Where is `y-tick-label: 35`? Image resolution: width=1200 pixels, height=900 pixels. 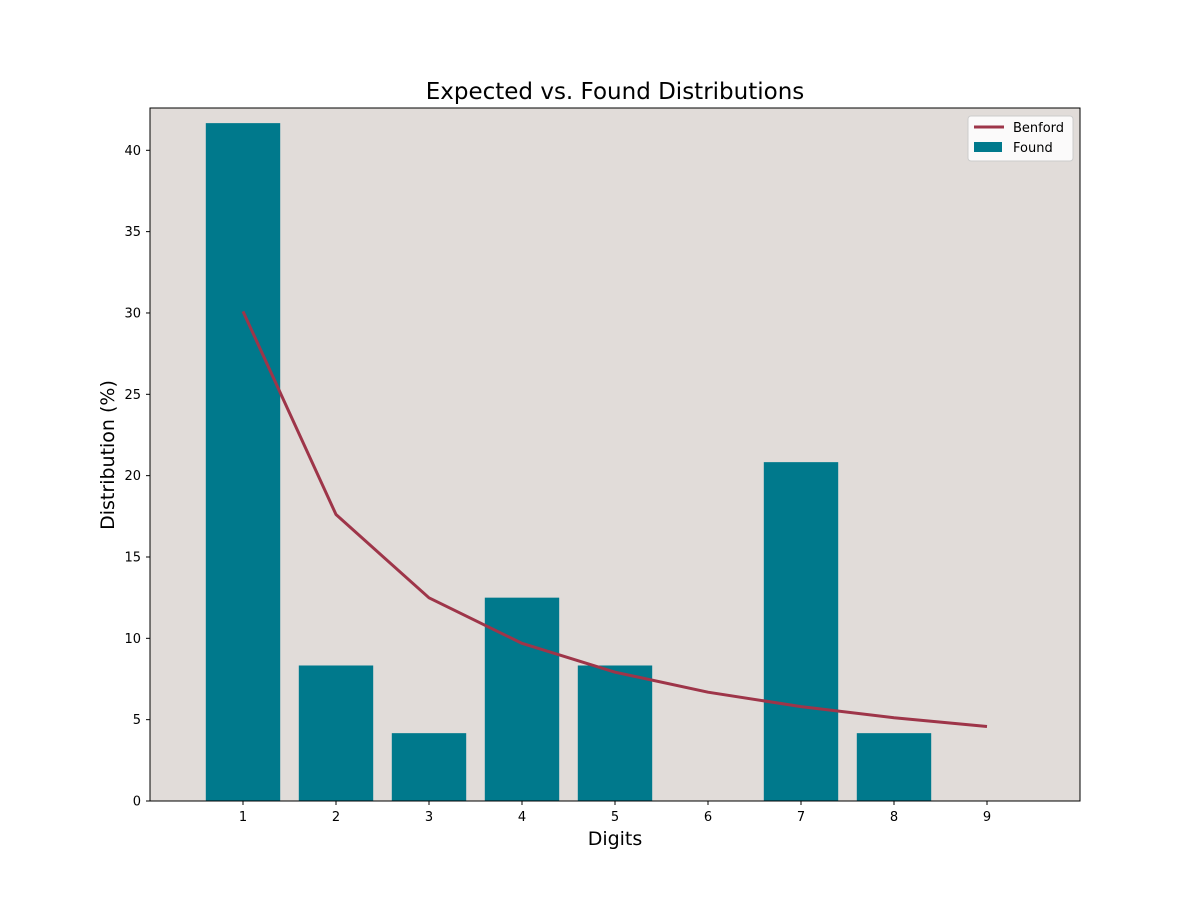 y-tick-label: 35 is located at coordinates (132, 232).